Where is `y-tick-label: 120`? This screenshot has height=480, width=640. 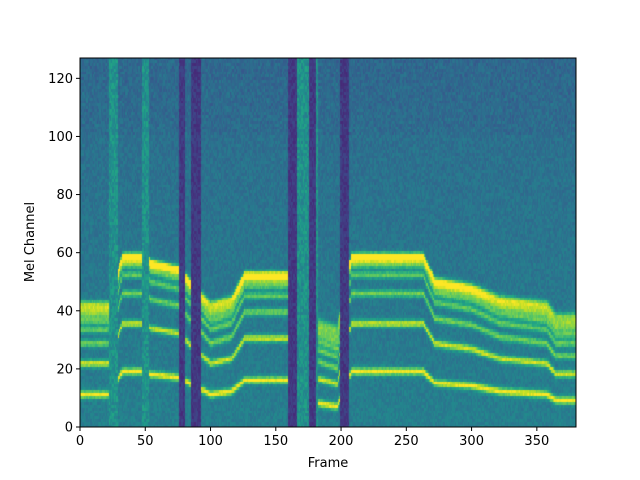 y-tick-label: 120 is located at coordinates (60, 79).